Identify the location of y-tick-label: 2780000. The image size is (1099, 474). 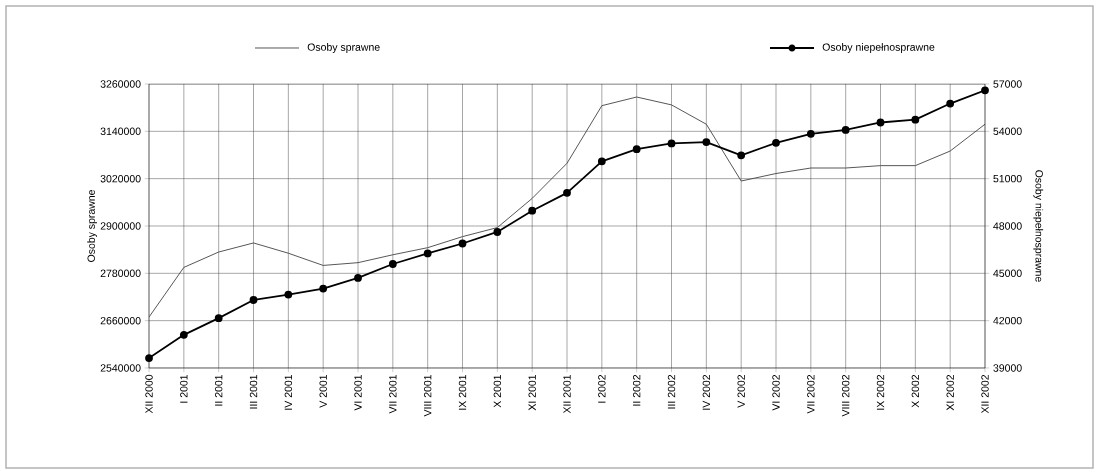
(120, 273).